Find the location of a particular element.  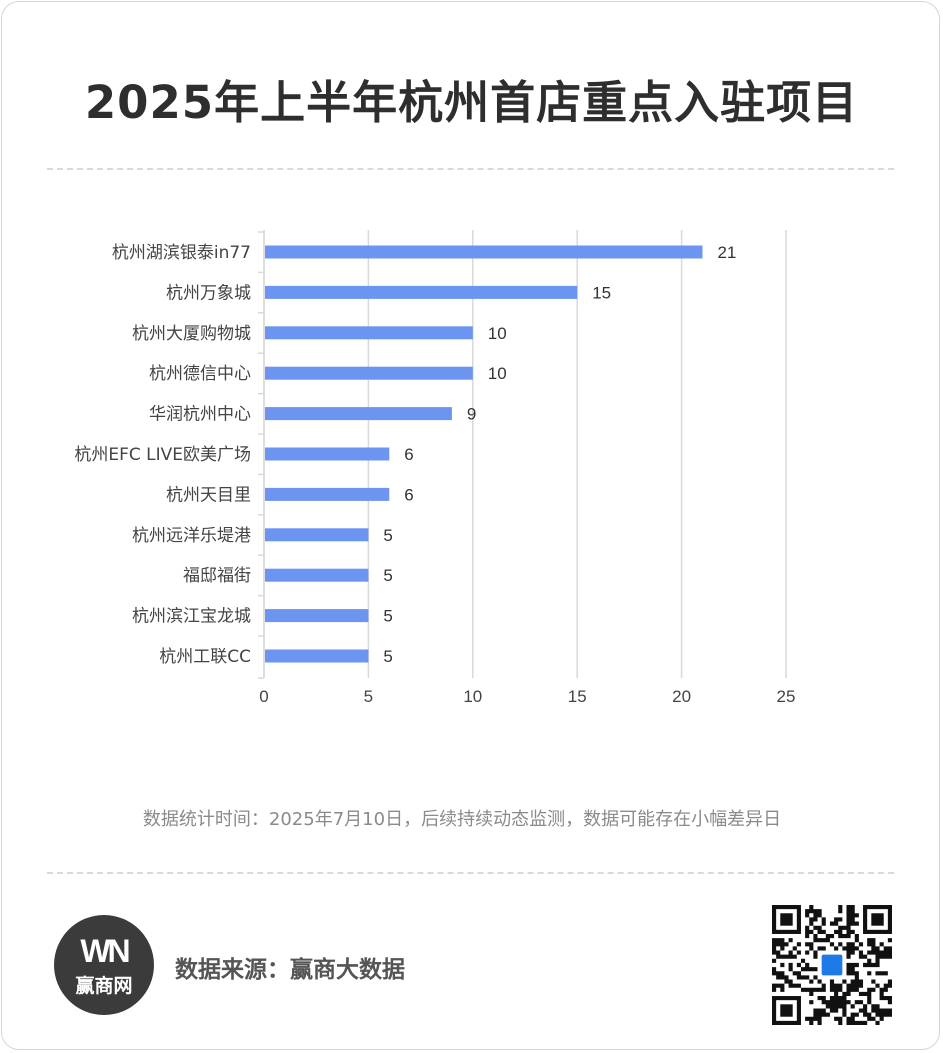

brand-logo: WN 赢商网 is located at coordinates (104, 965).